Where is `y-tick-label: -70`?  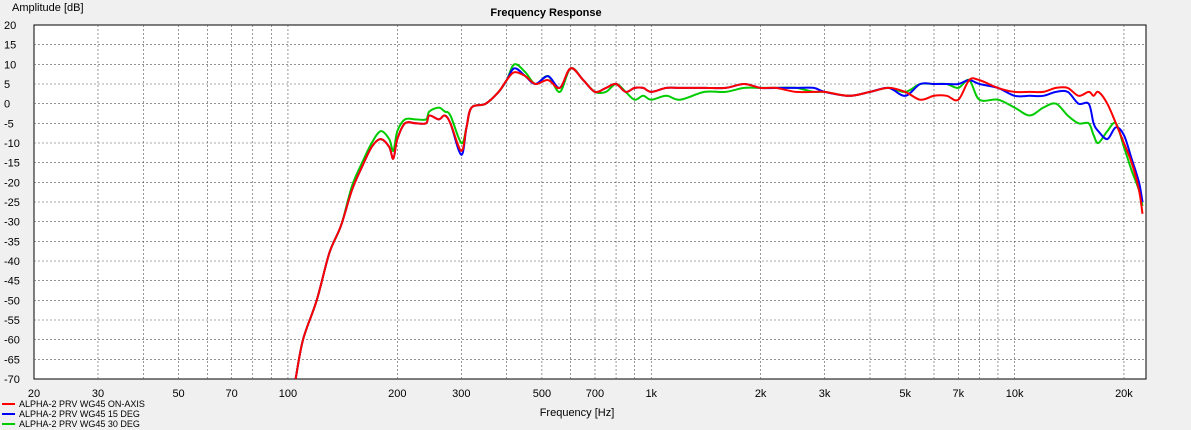 y-tick-label: -70 is located at coordinates (12, 380).